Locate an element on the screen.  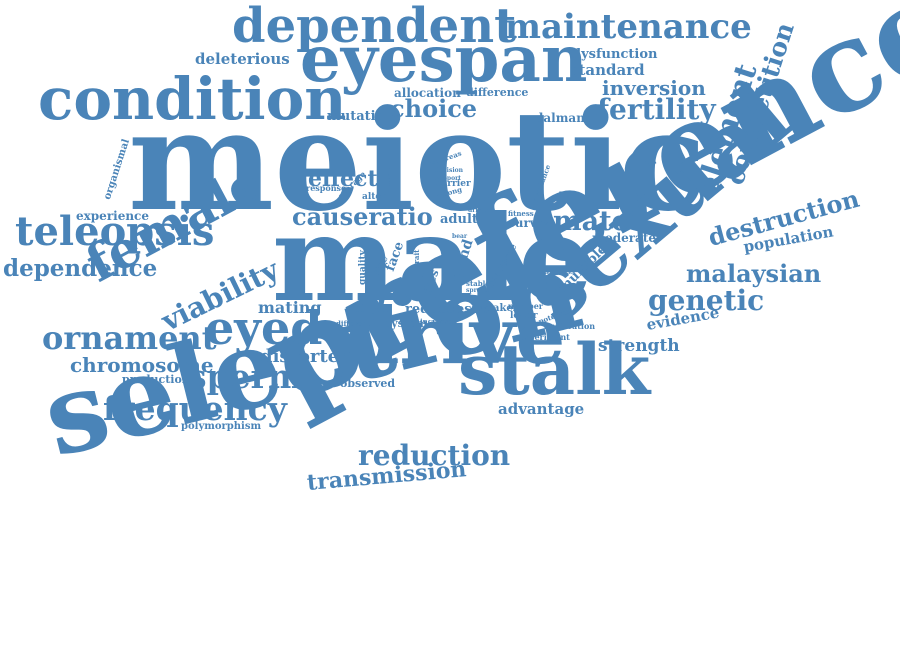
word-drive: drive is located at coordinates (455, 336).